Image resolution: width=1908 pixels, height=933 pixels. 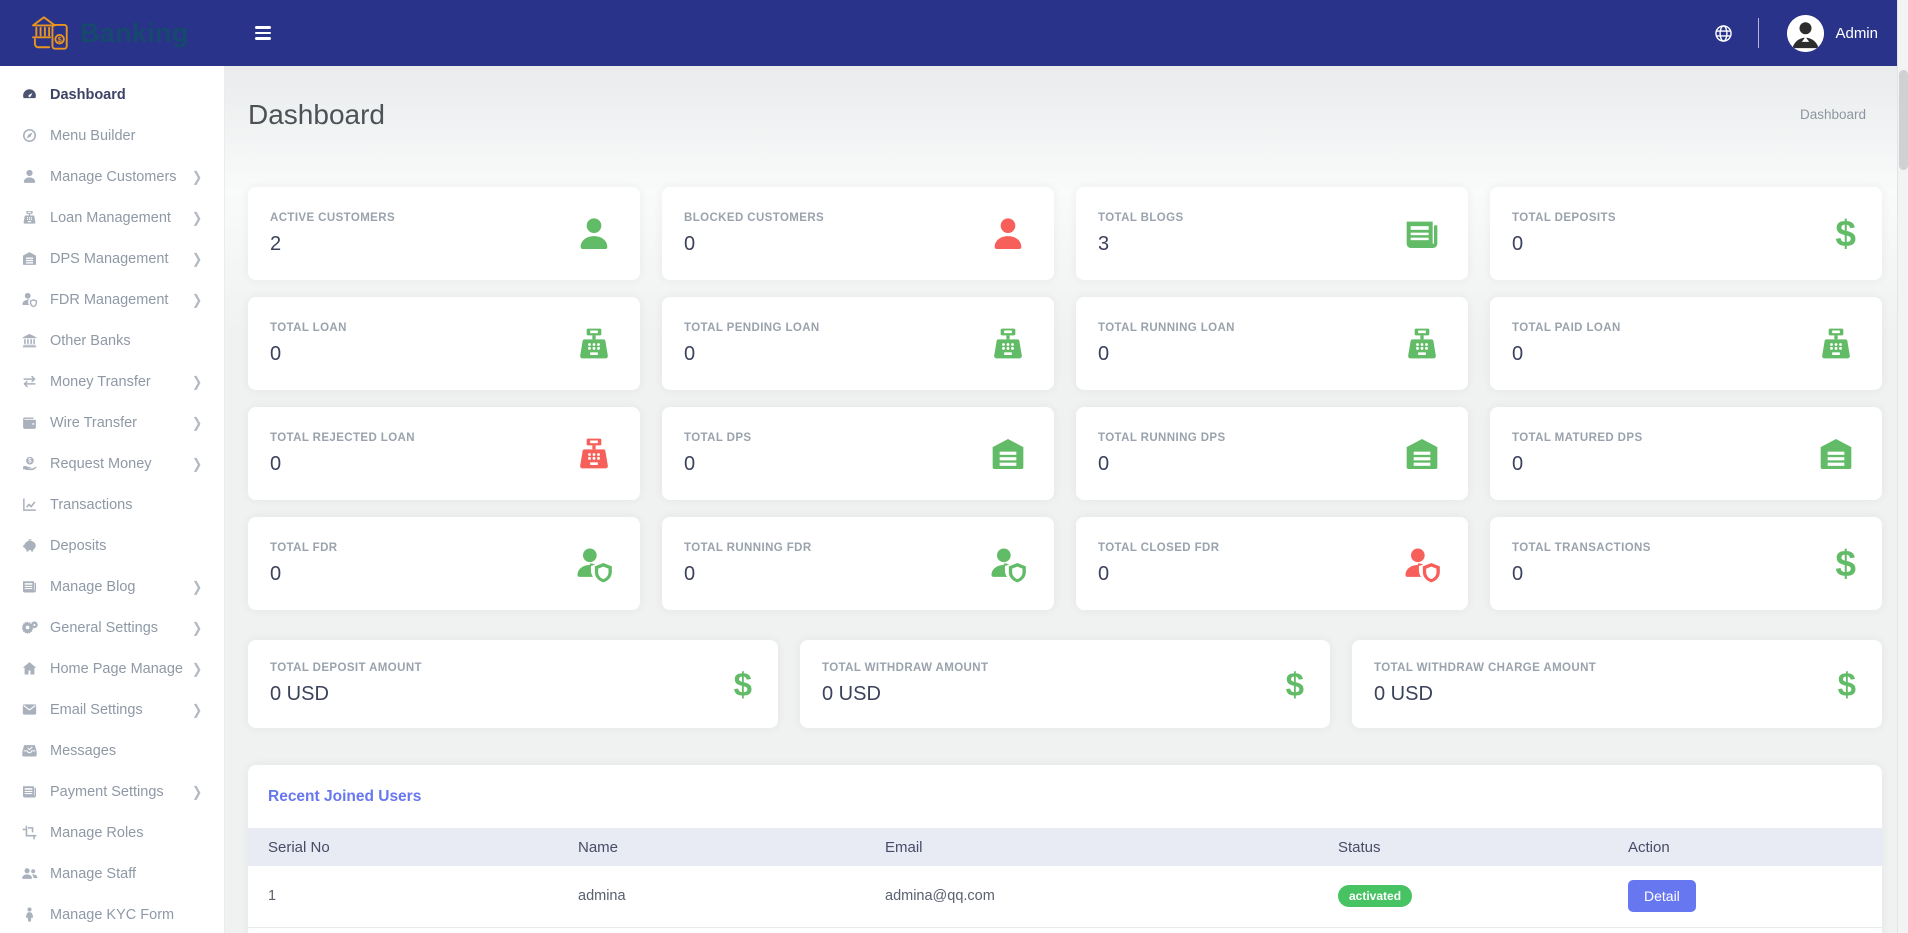 I want to click on sidebar-item-payment-settings: Payment Settings ❯, so click(x=112, y=791).